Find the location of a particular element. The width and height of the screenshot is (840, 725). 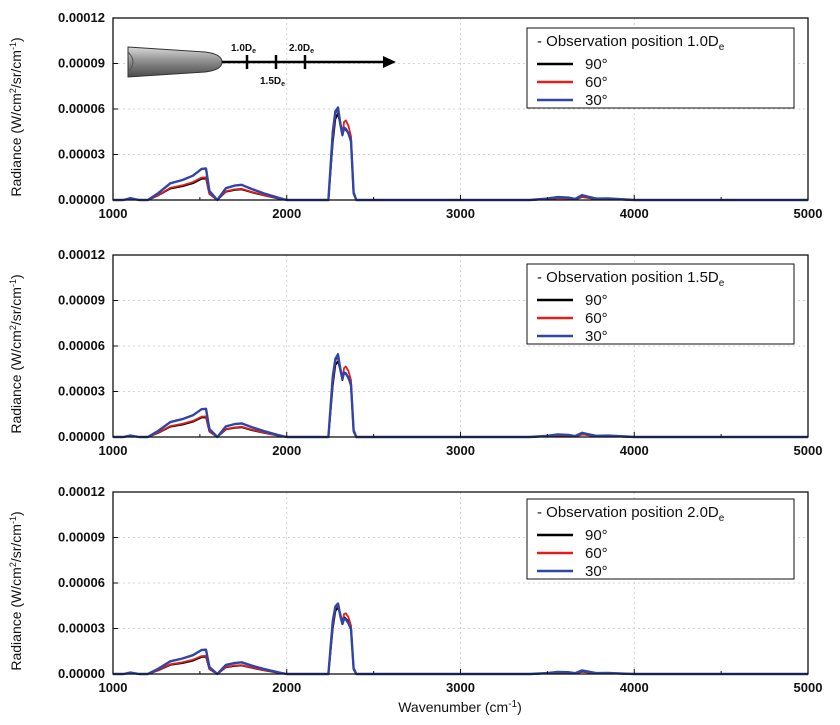

legend-title: - Observation position 2.0De is located at coordinates (631, 514).